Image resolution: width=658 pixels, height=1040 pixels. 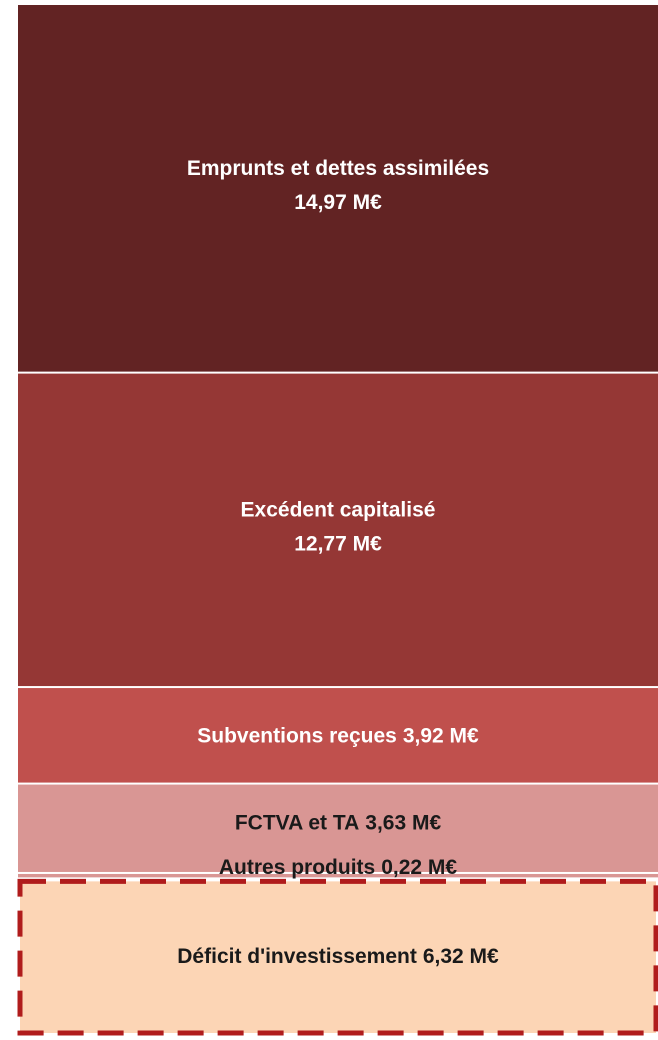 I want to click on segment-name: Déficit d'investissement, so click(x=297, y=956).